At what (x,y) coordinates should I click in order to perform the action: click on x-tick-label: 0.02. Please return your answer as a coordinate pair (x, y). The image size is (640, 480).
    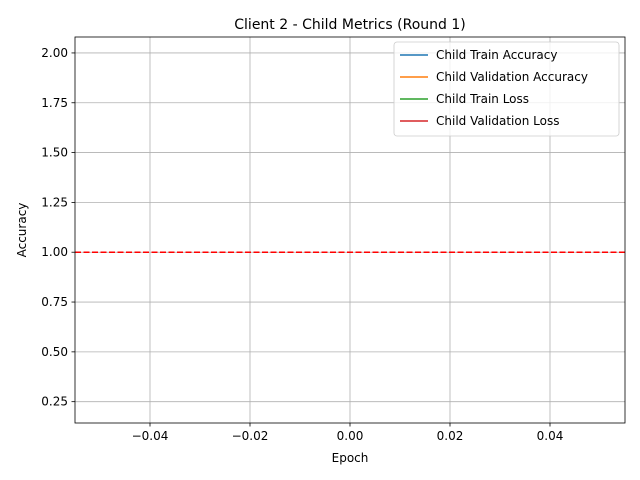
    Looking at the image, I should click on (450, 436).